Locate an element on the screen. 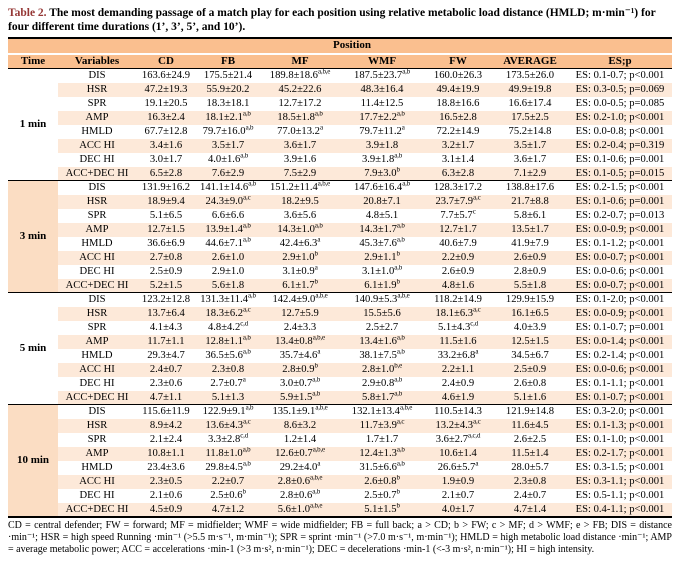  value-cell: 2.6±0.8 is located at coordinates (530, 383).